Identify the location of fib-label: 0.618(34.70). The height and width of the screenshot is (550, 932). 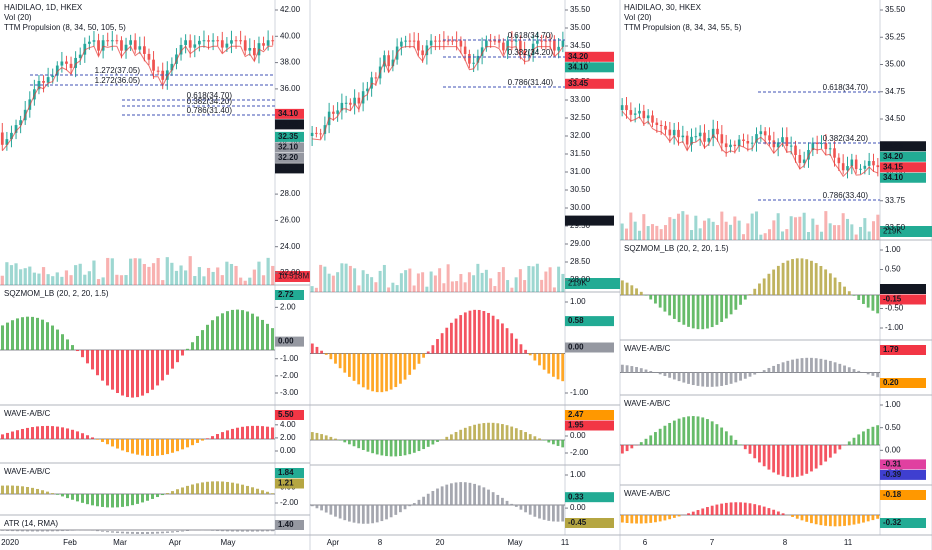
(210, 95).